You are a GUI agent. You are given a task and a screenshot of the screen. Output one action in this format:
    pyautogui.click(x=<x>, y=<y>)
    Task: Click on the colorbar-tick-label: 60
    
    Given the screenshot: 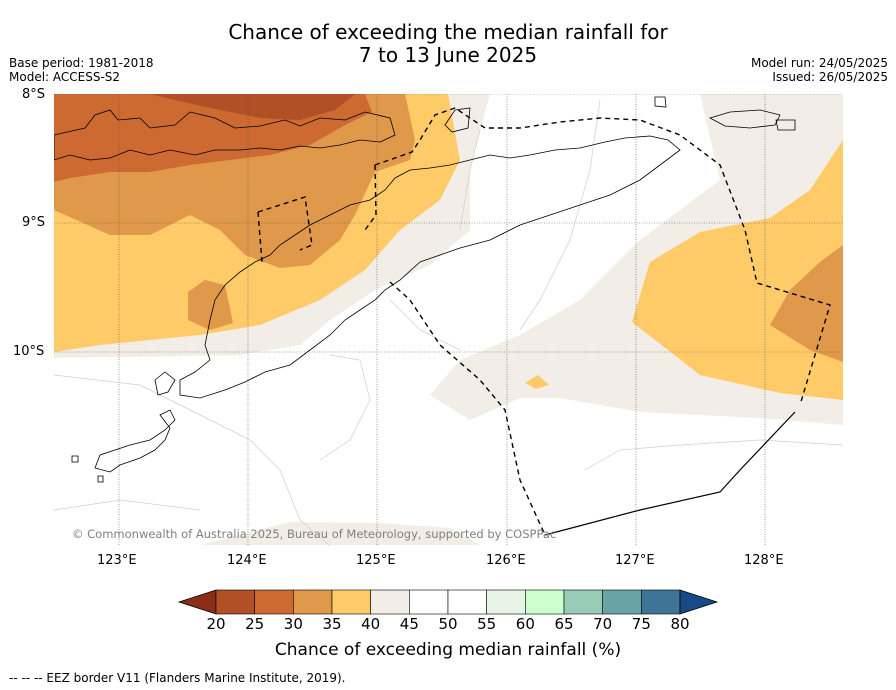 What is the action you would take?
    pyautogui.click(x=525, y=624)
    